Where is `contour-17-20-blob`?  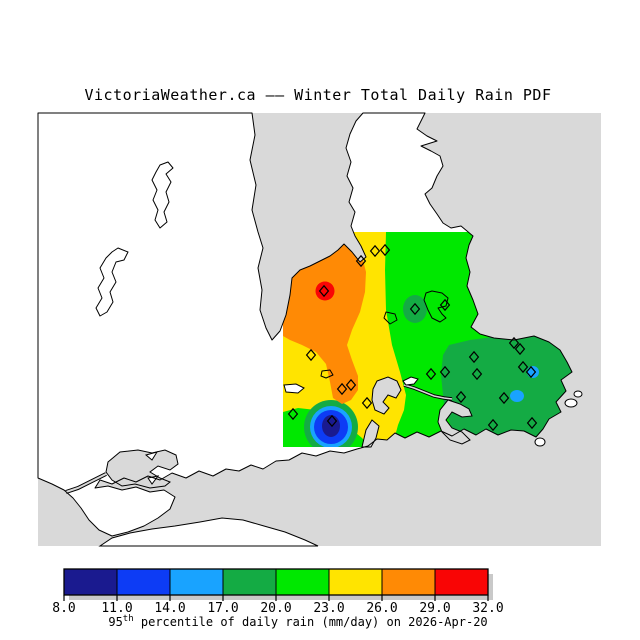
contour-17-20-blob is located at coordinates (415, 309).